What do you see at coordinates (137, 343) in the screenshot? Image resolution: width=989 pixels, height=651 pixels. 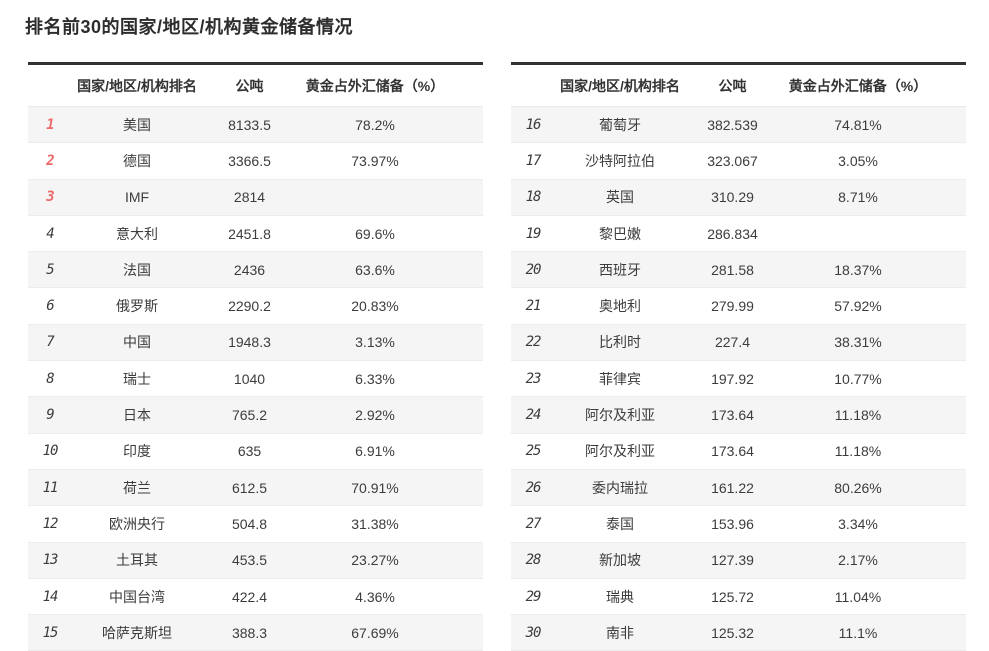 I see `country-cell: 中国` at bounding box center [137, 343].